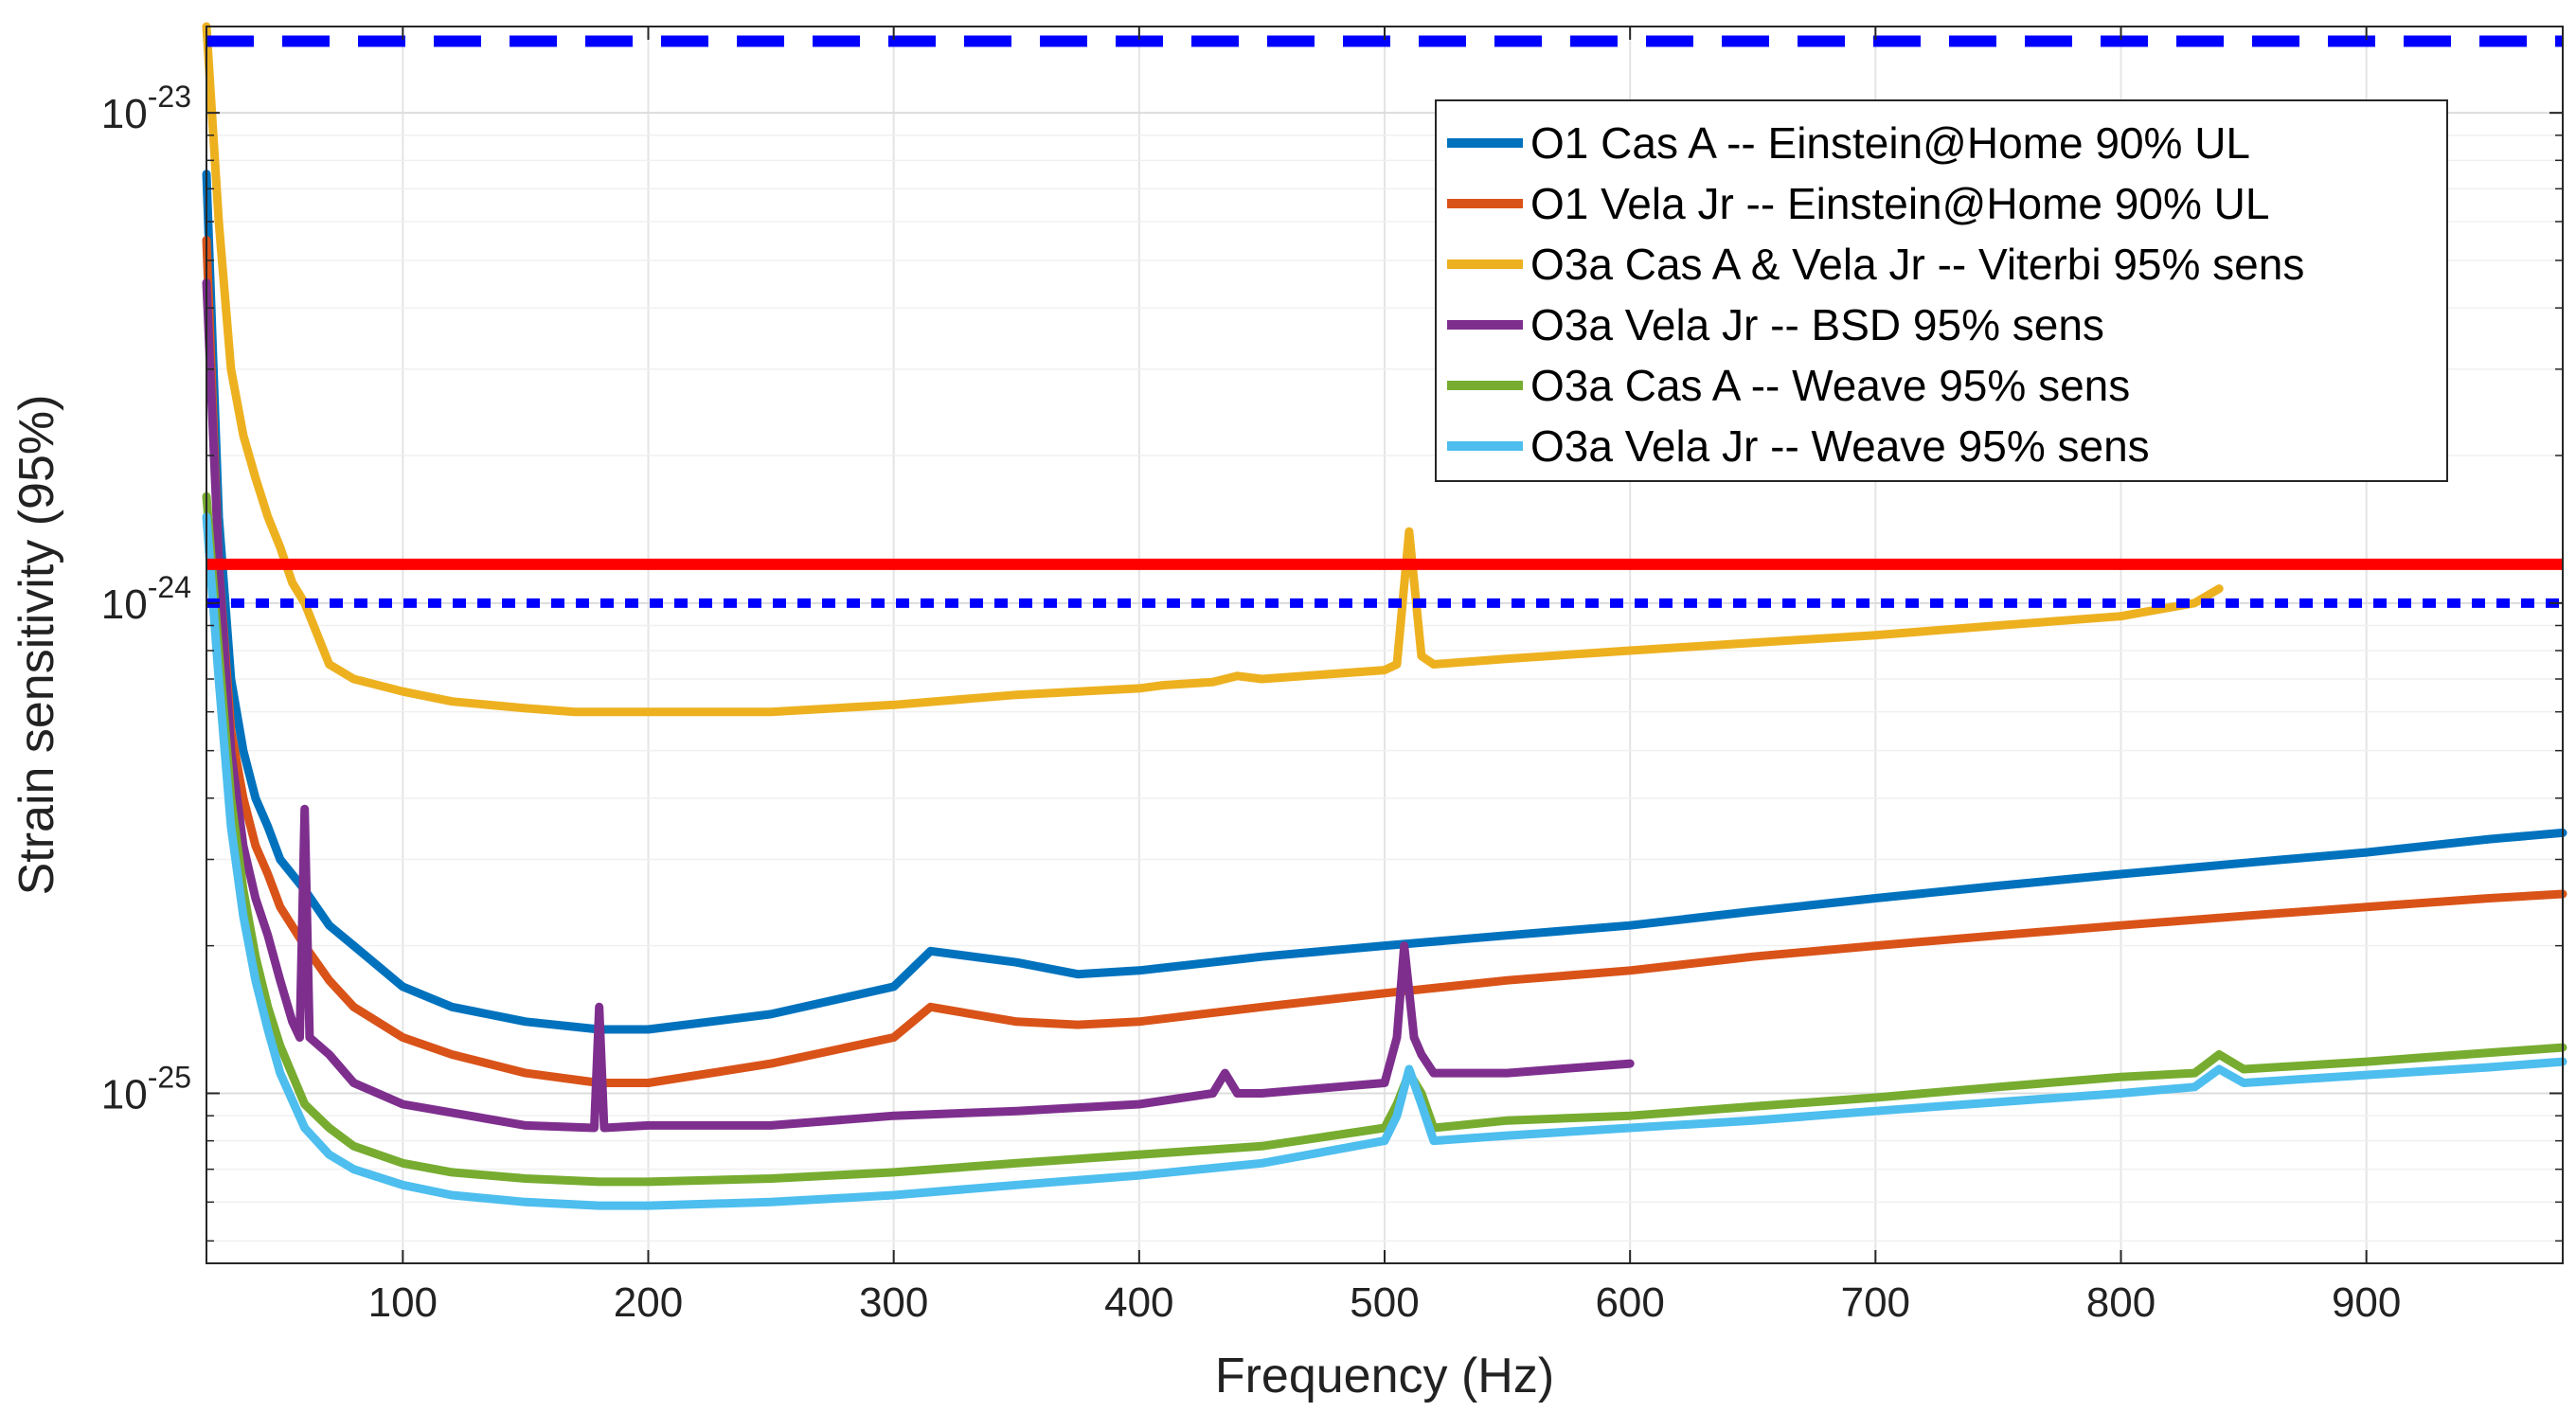  I want to click on x-tick-label: 100, so click(403, 1302).